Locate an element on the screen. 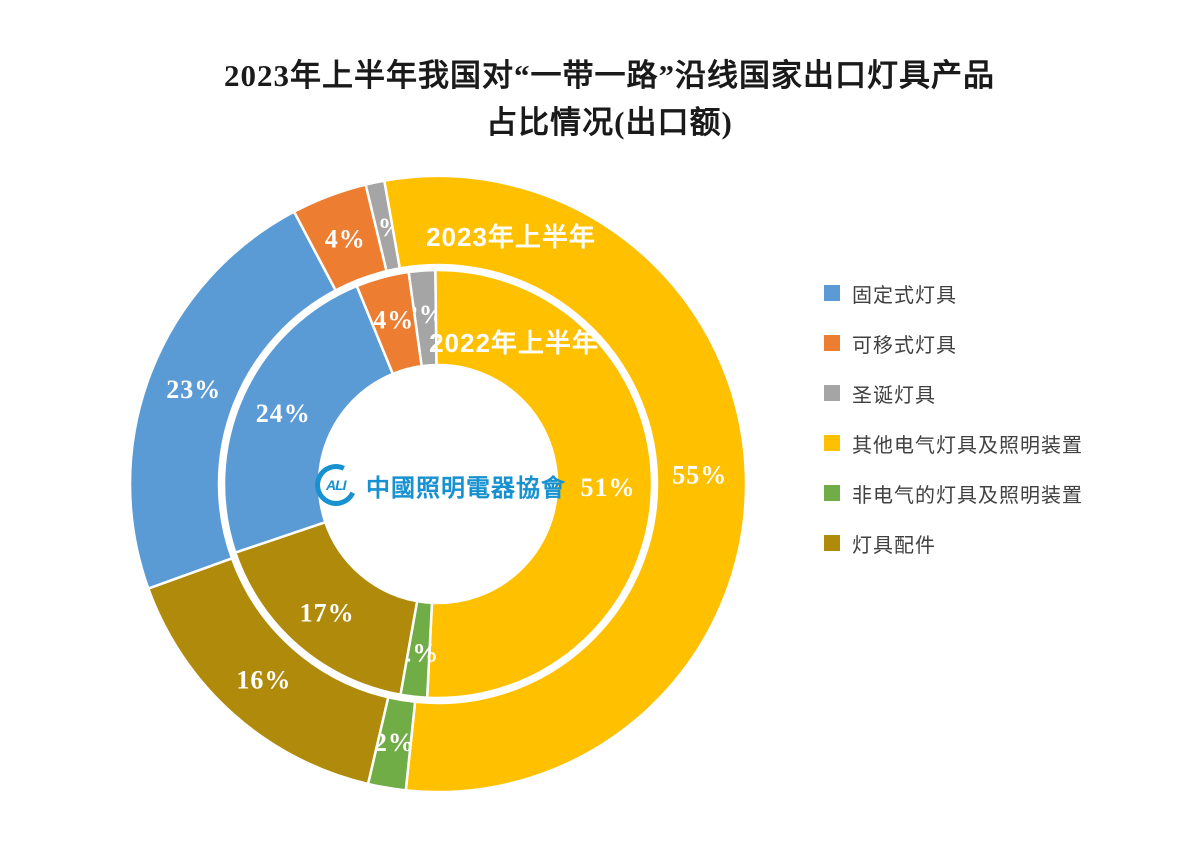  pct-label-outer-5: 16% is located at coordinates (263, 679).